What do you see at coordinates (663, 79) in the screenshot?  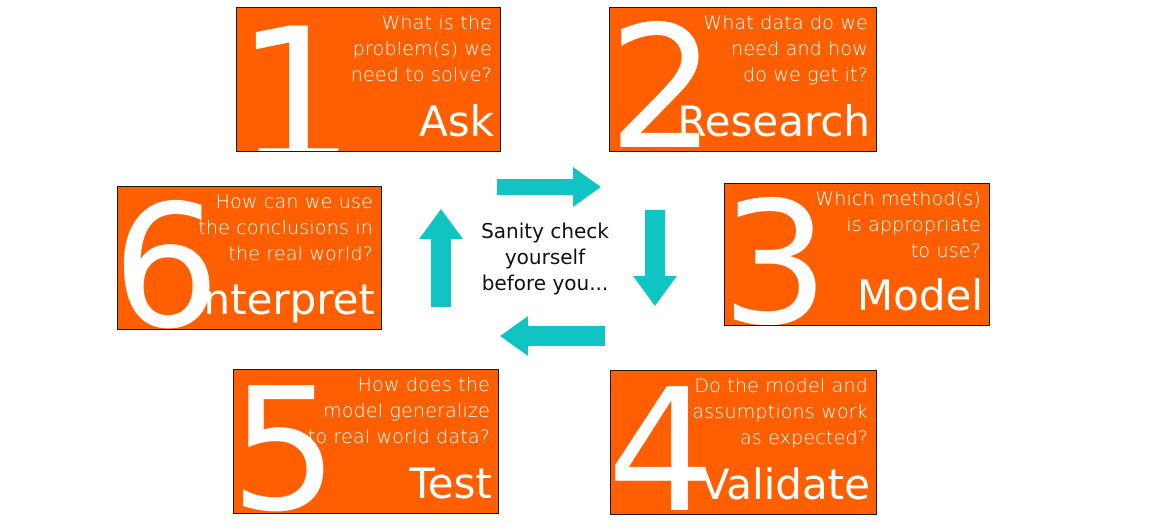 I see `step-2-number: 2` at bounding box center [663, 79].